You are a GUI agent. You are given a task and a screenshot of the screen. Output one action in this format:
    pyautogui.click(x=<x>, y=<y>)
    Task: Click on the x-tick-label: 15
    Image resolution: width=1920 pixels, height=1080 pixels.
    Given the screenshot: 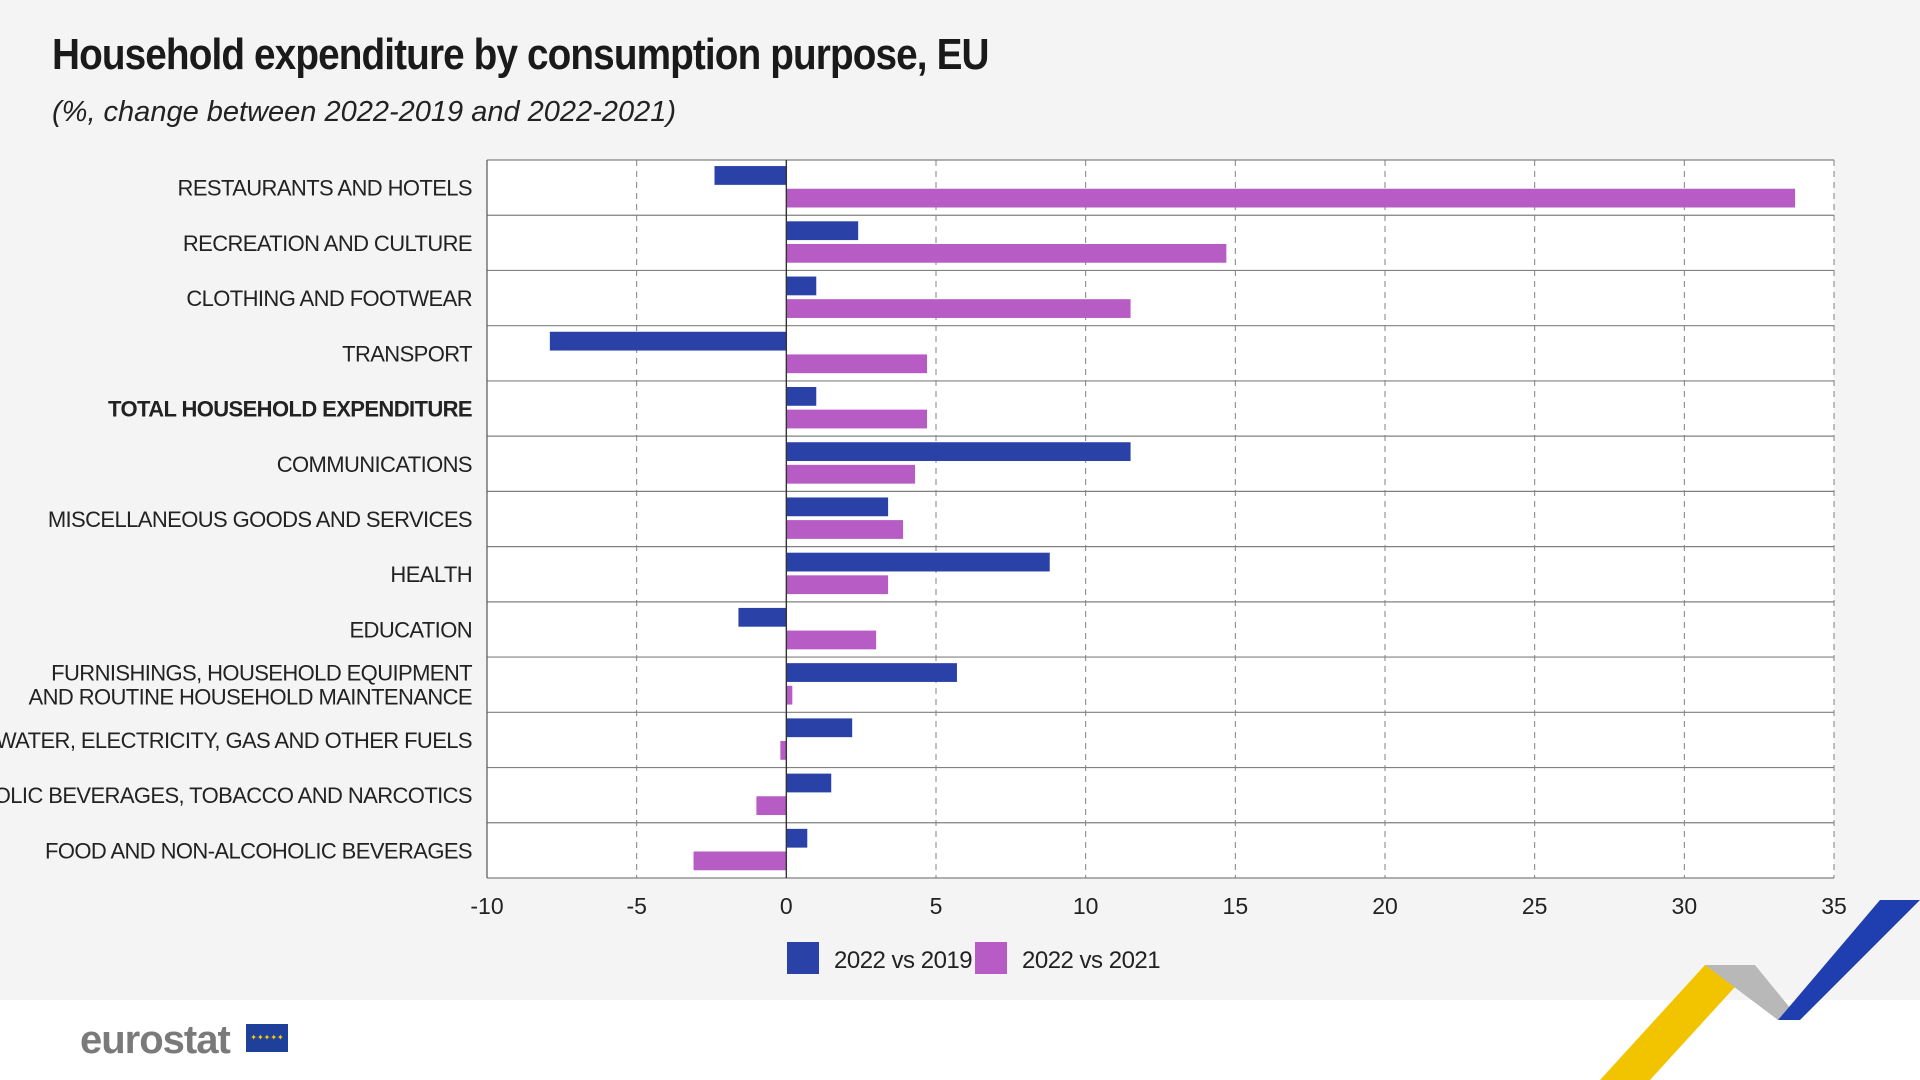 What is the action you would take?
    pyautogui.click(x=1236, y=906)
    